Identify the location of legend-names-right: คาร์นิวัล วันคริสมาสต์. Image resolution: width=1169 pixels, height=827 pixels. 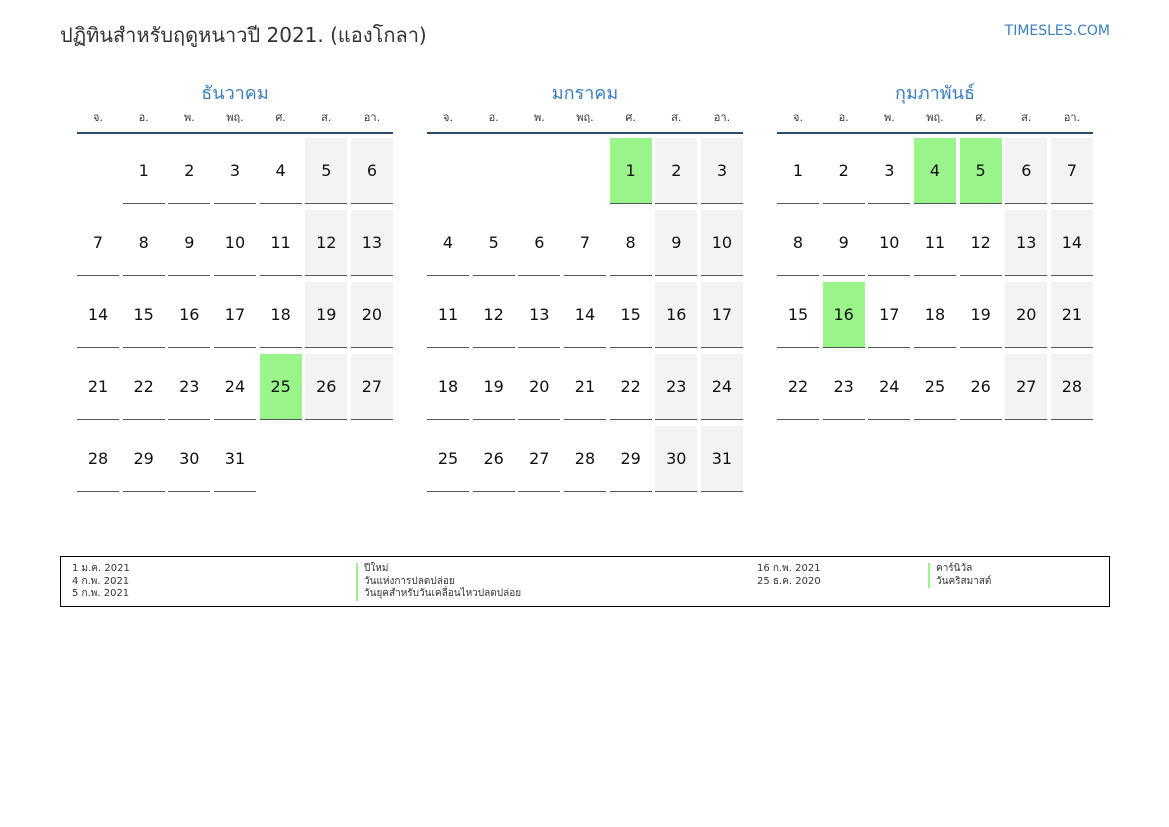
(959, 575).